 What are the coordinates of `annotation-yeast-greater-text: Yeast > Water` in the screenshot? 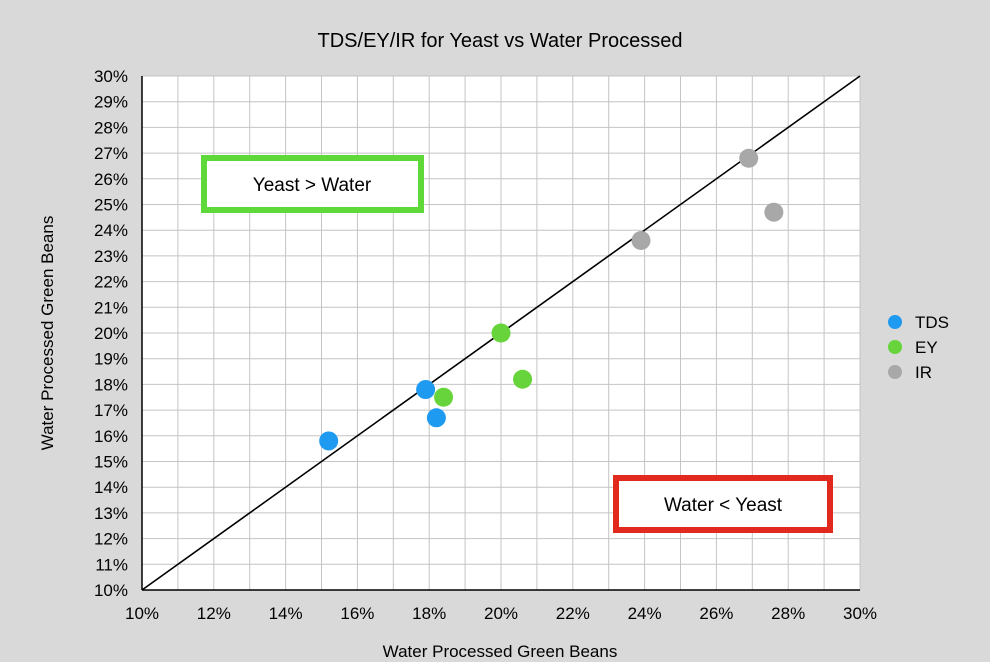 It's located at (312, 185).